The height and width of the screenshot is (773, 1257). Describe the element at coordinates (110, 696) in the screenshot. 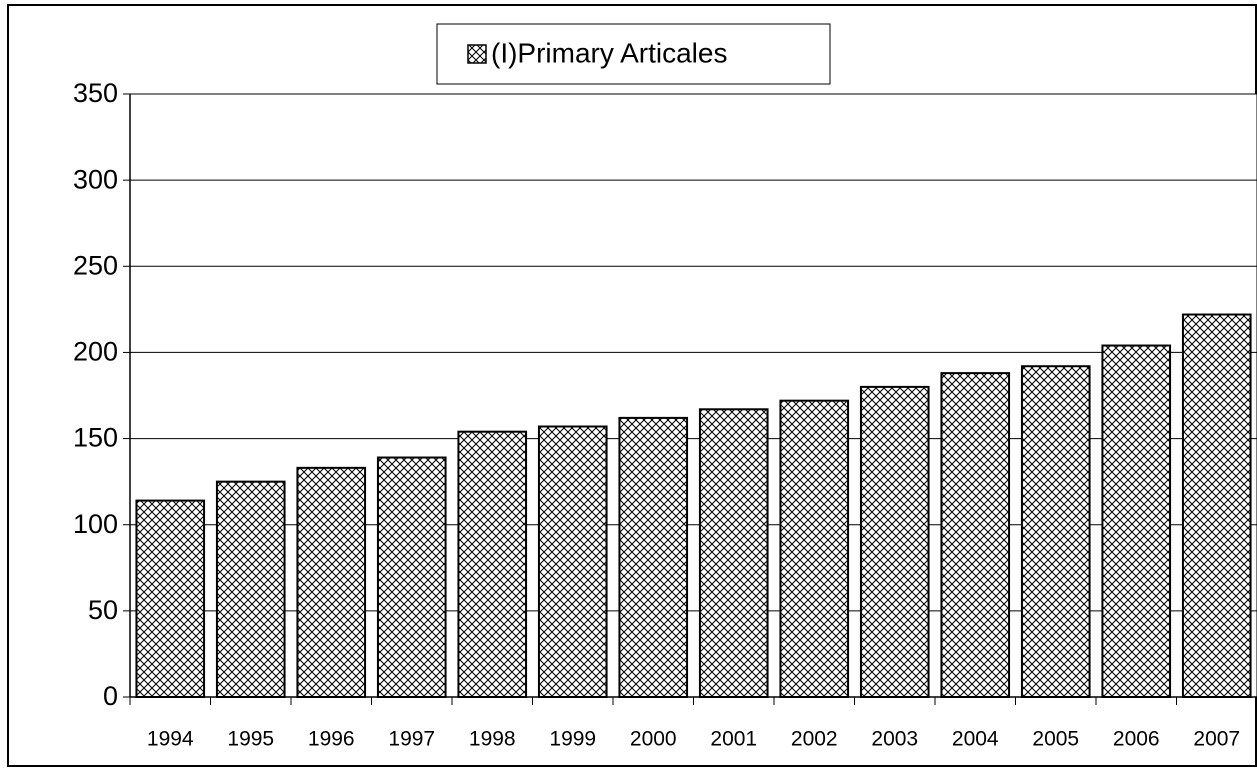

I see `y-tick-label: 0` at that location.